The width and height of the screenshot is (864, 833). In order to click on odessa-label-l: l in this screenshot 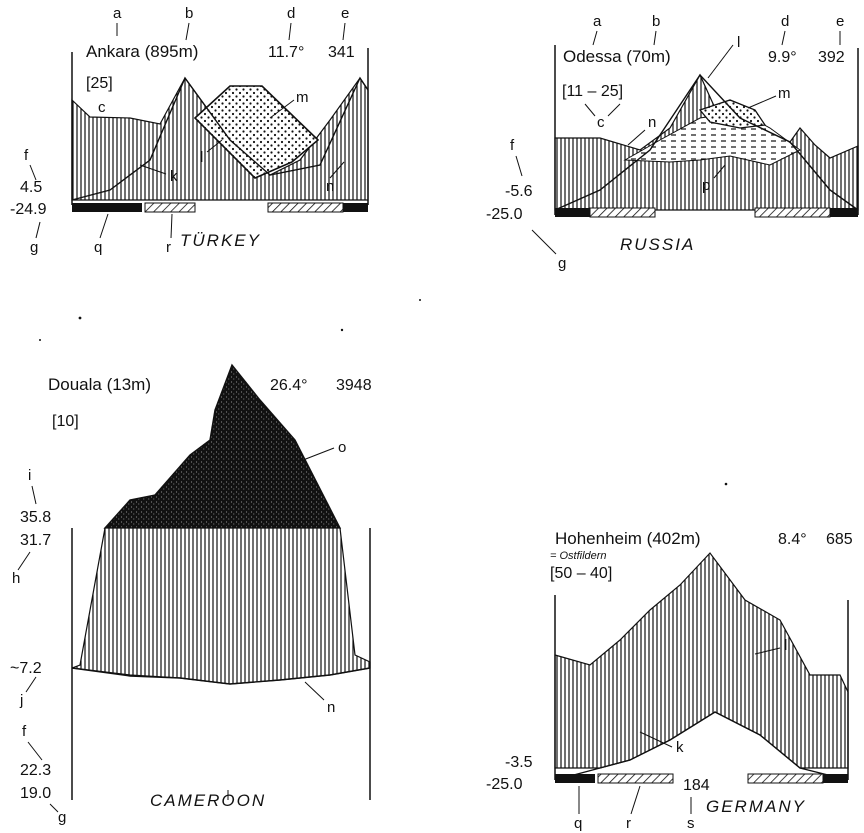, I will do `click(738, 42)`.